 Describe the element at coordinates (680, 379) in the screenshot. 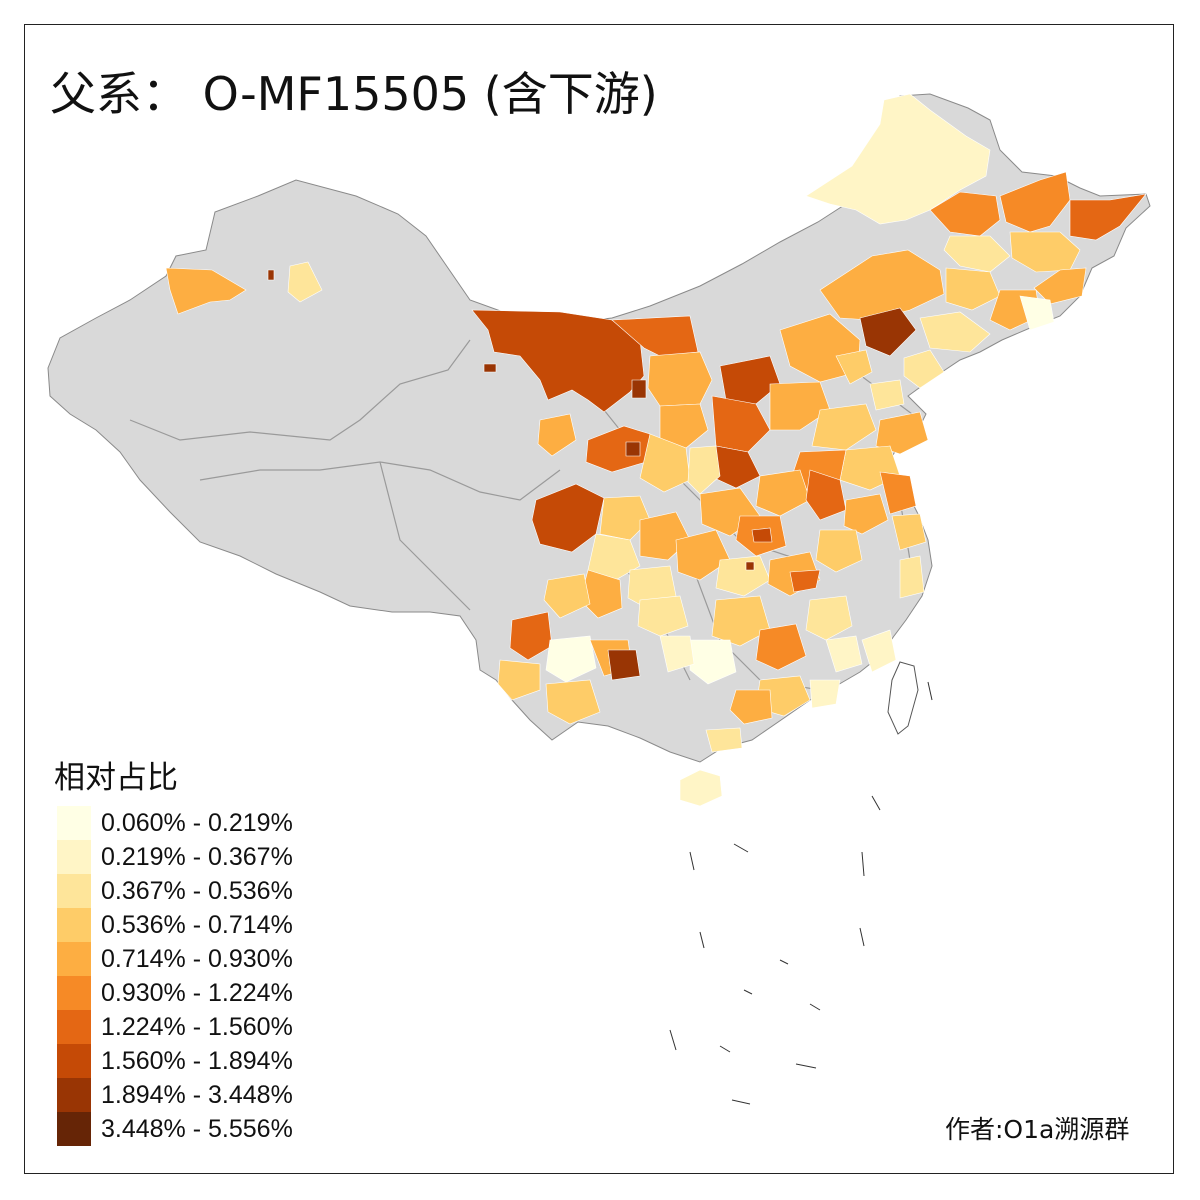

I see `region-ordos` at that location.